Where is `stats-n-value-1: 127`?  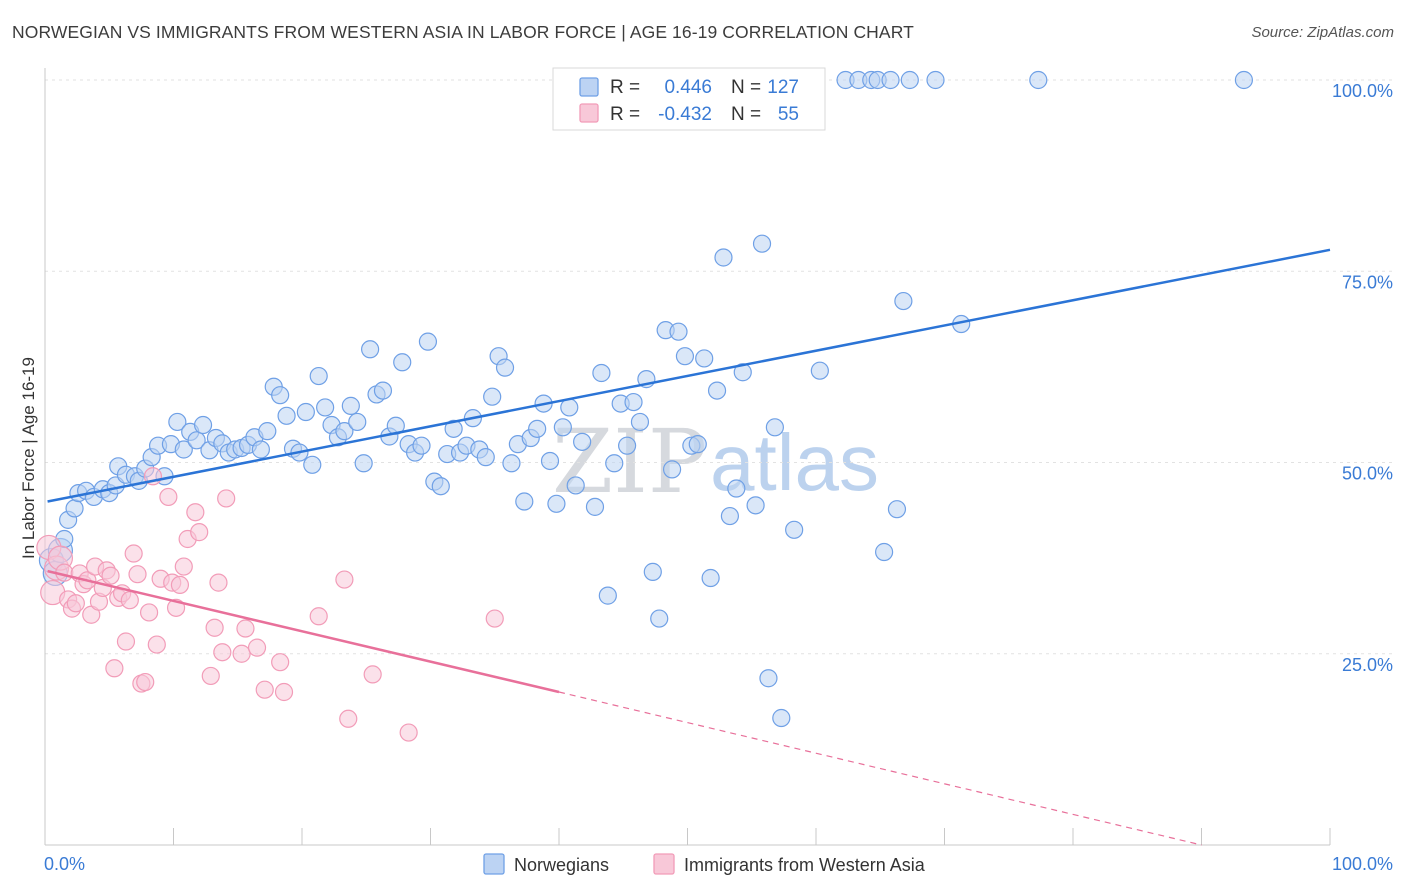 stats-n-value-1: 127 is located at coordinates (783, 87).